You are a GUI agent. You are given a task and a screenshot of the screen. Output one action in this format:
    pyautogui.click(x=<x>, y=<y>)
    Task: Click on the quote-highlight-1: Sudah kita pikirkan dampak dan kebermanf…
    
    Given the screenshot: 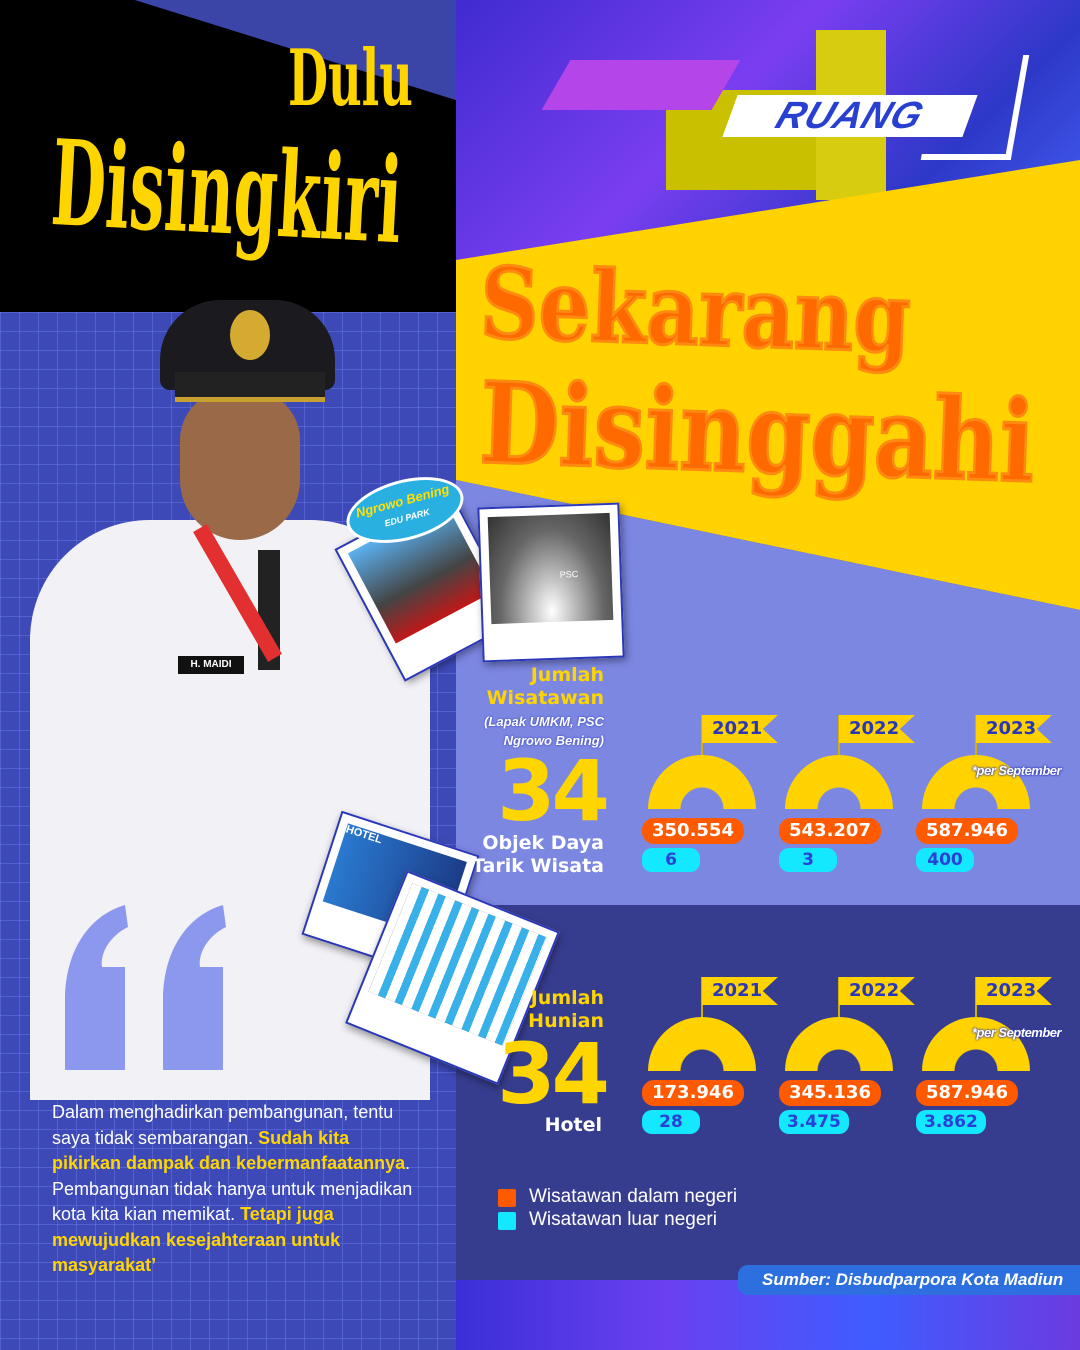 What is the action you would take?
    pyautogui.click(x=229, y=1150)
    